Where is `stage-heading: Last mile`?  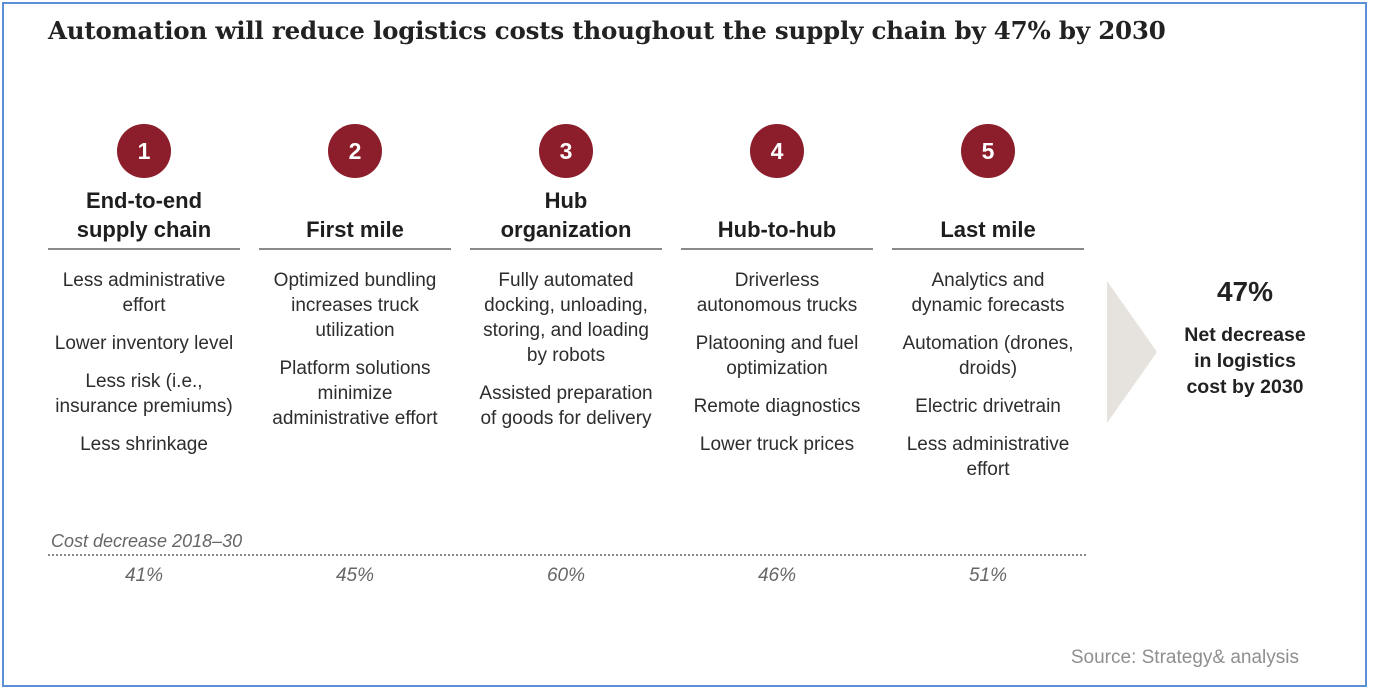 stage-heading: Last mile is located at coordinates (988, 218).